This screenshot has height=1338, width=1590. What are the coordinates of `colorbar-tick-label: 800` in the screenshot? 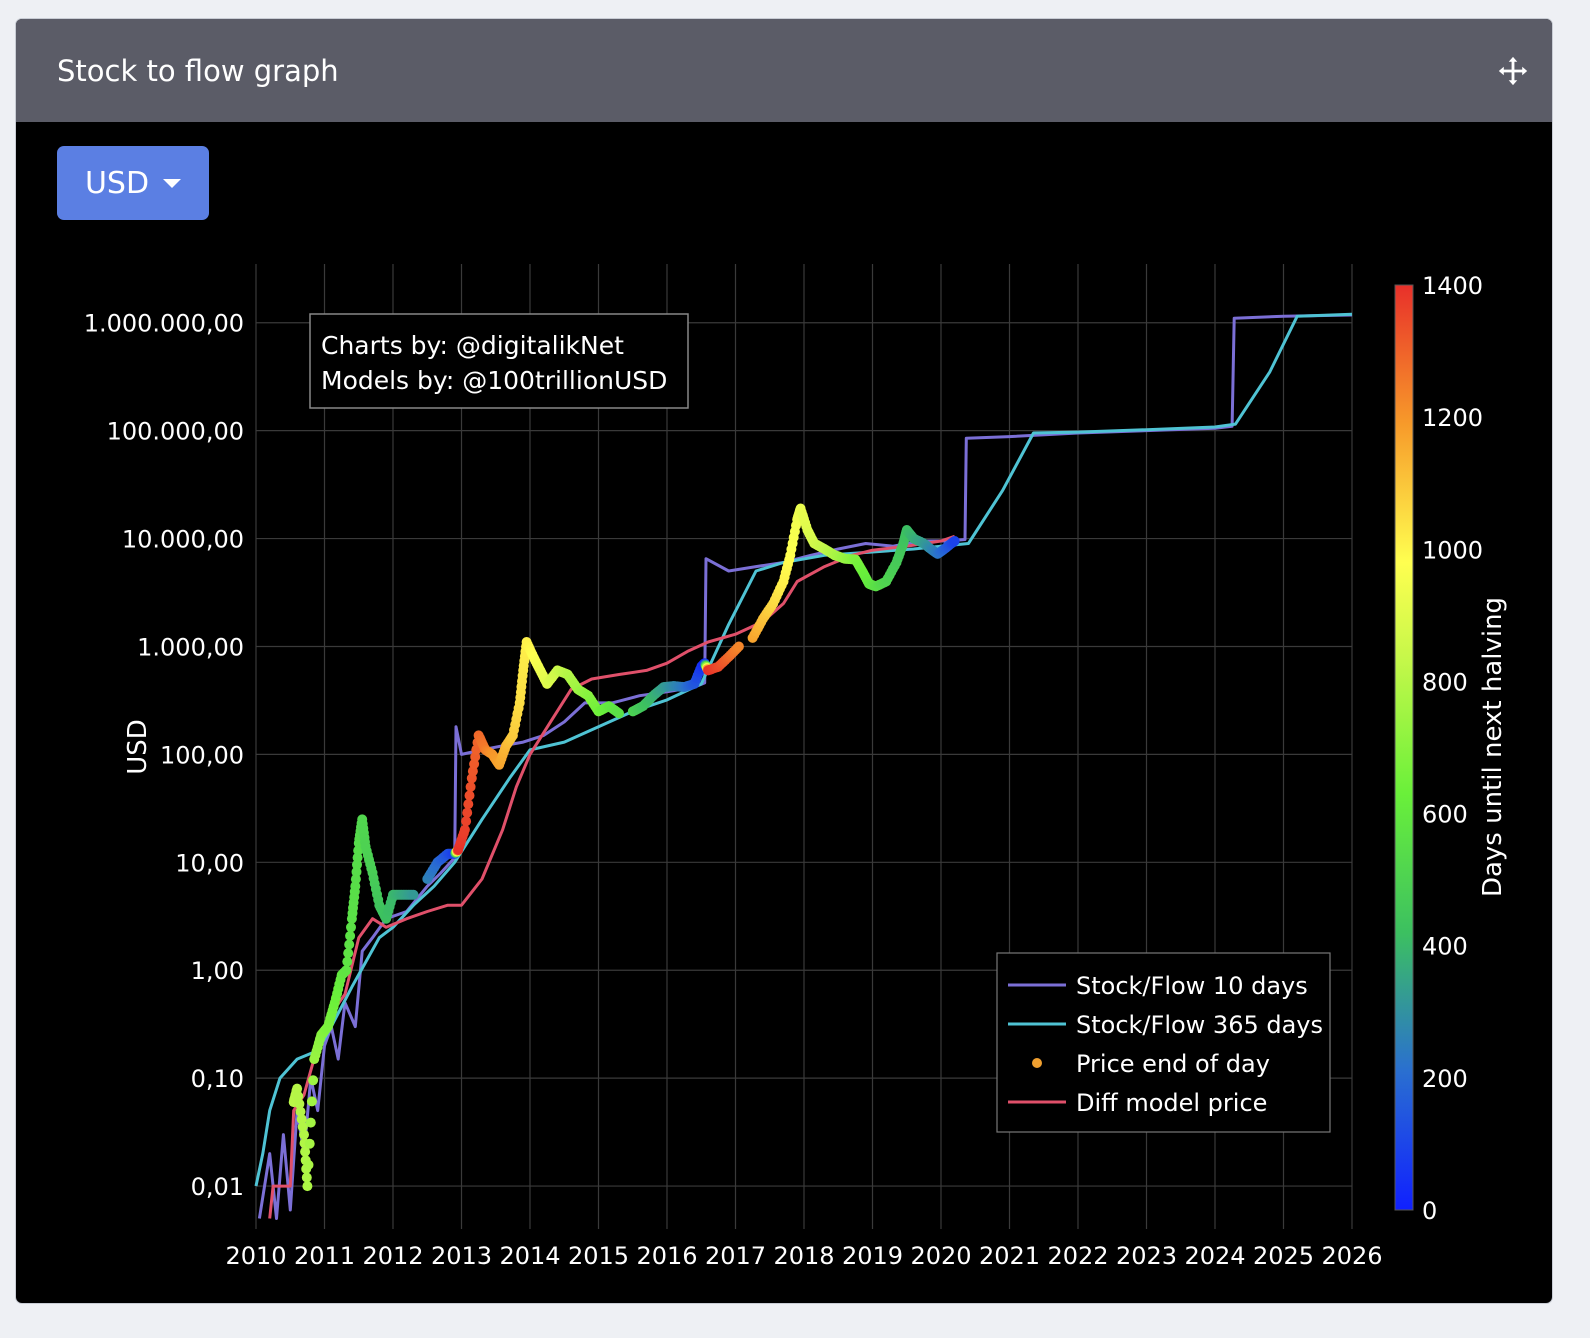 It's located at (1445, 682).